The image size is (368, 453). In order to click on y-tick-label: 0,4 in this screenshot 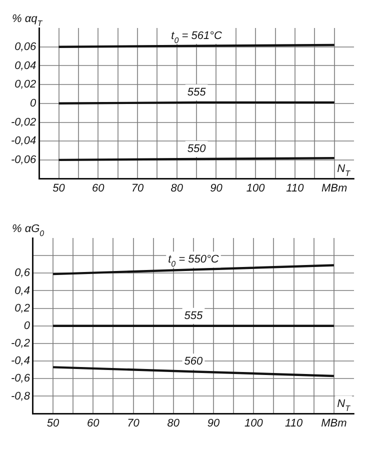, I will do `click(22, 290)`.